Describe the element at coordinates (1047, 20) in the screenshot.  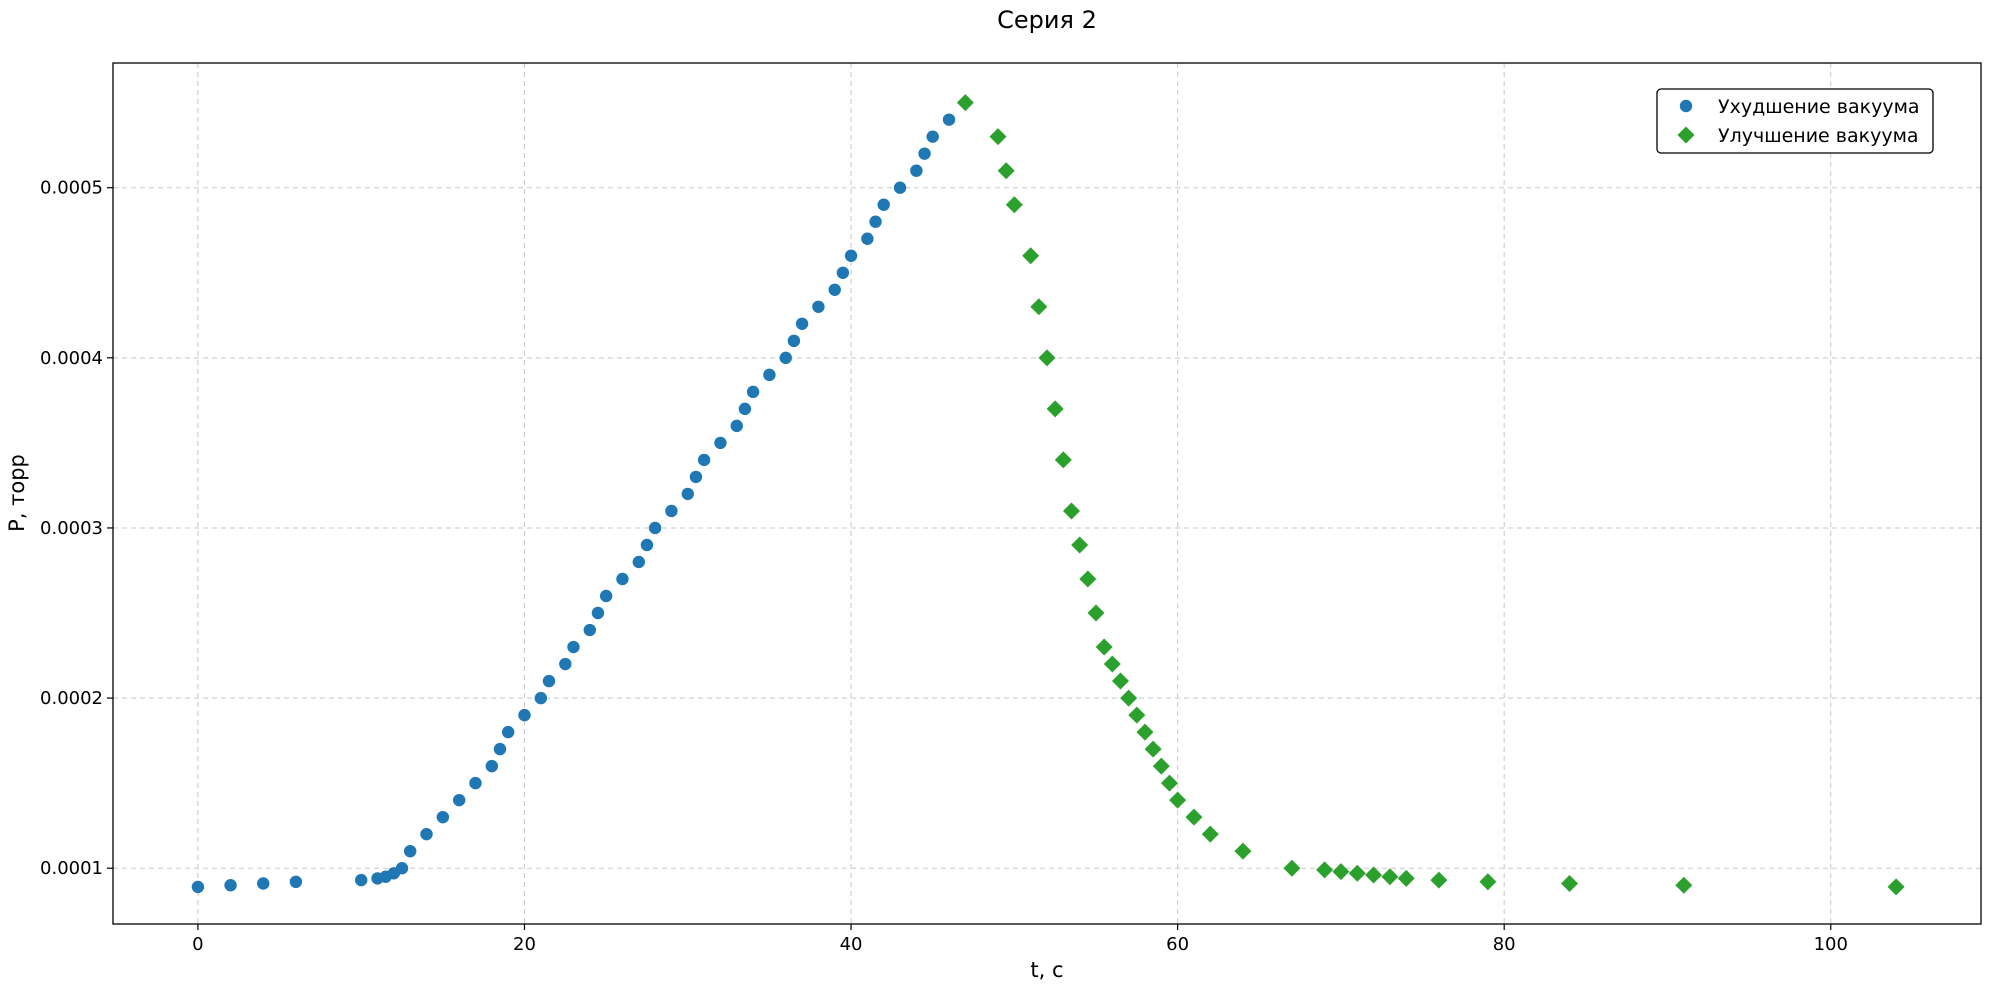
I see `chart-title: Серия 2` at that location.